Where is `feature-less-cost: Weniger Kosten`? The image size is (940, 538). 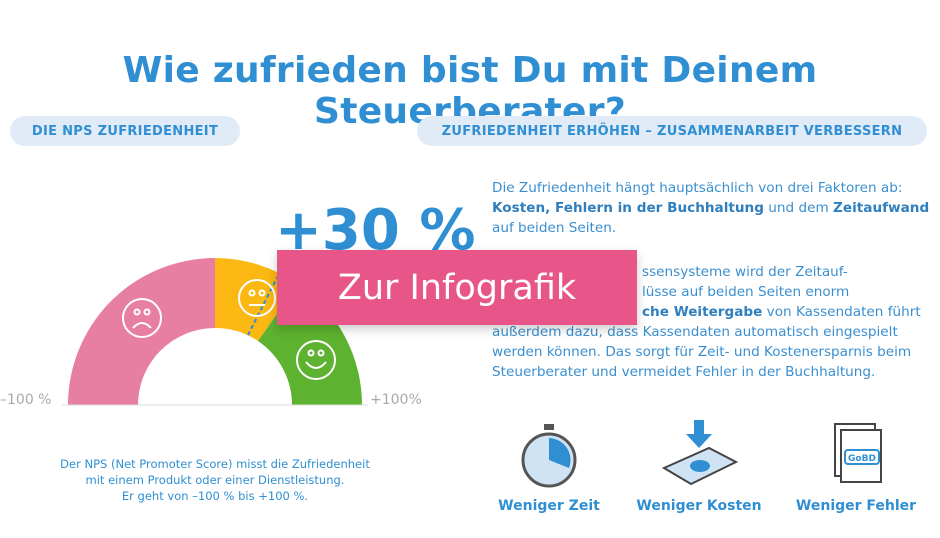 feature-less-cost: Weniger Kosten is located at coordinates (699, 467).